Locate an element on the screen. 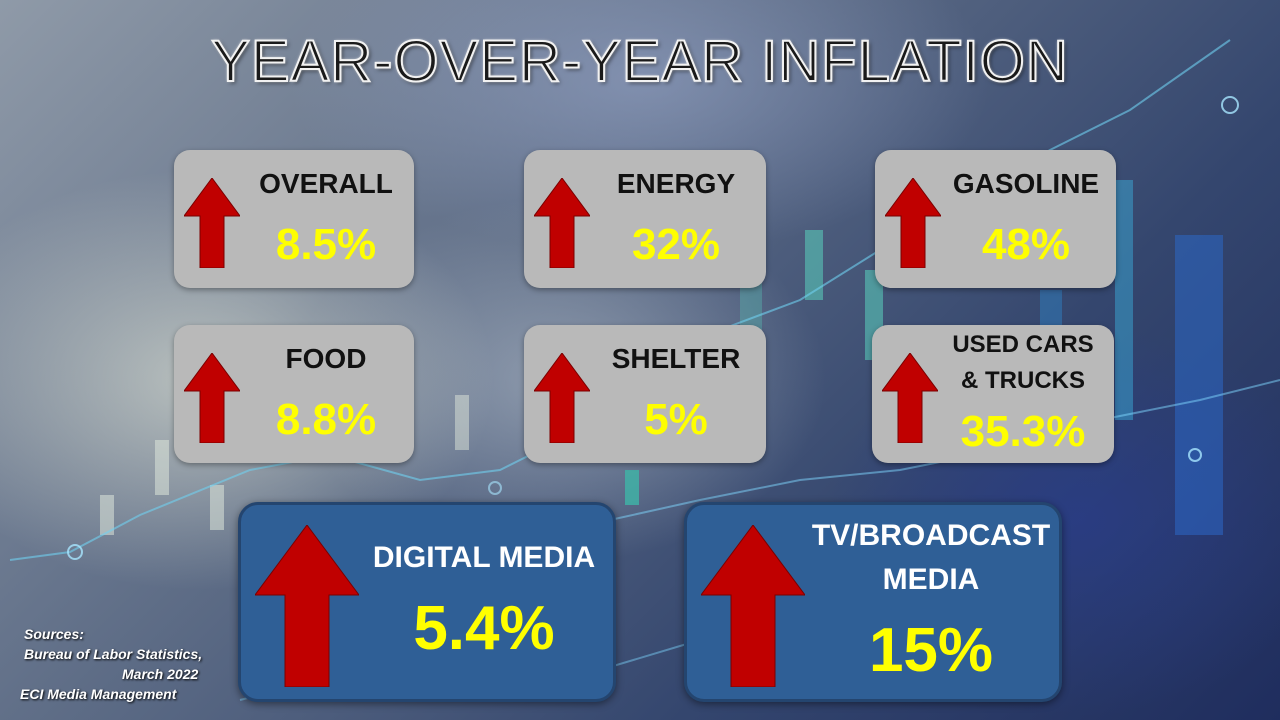 Image resolution: width=1280 pixels, height=720 pixels. card-digital-media: DIGITAL MEDIA 5.4% is located at coordinates (427, 602).